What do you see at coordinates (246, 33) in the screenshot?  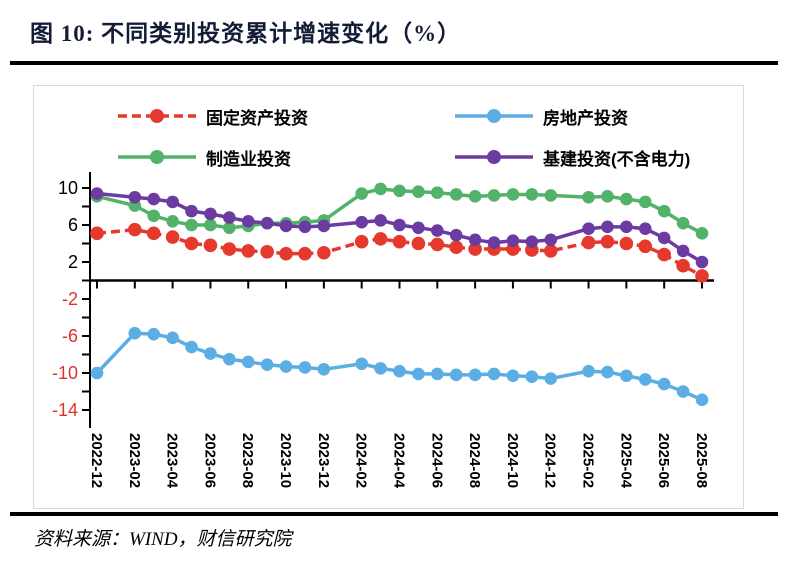 I see `figure-title: 图 10: 不同类别投资累计增速变化（%）` at bounding box center [246, 33].